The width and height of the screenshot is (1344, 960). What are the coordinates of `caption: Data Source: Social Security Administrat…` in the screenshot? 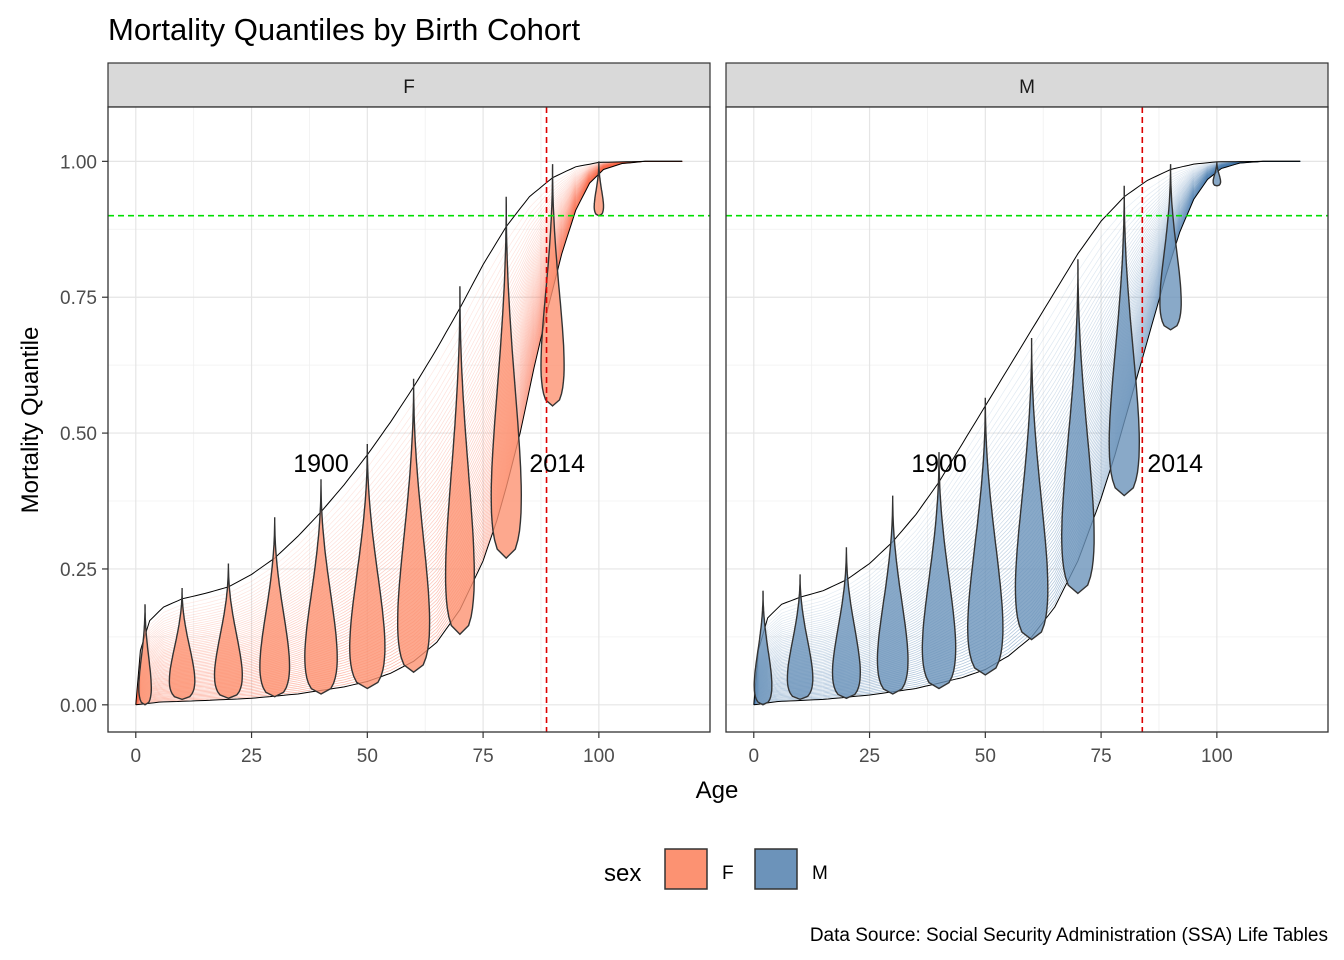 It's located at (1069, 935).